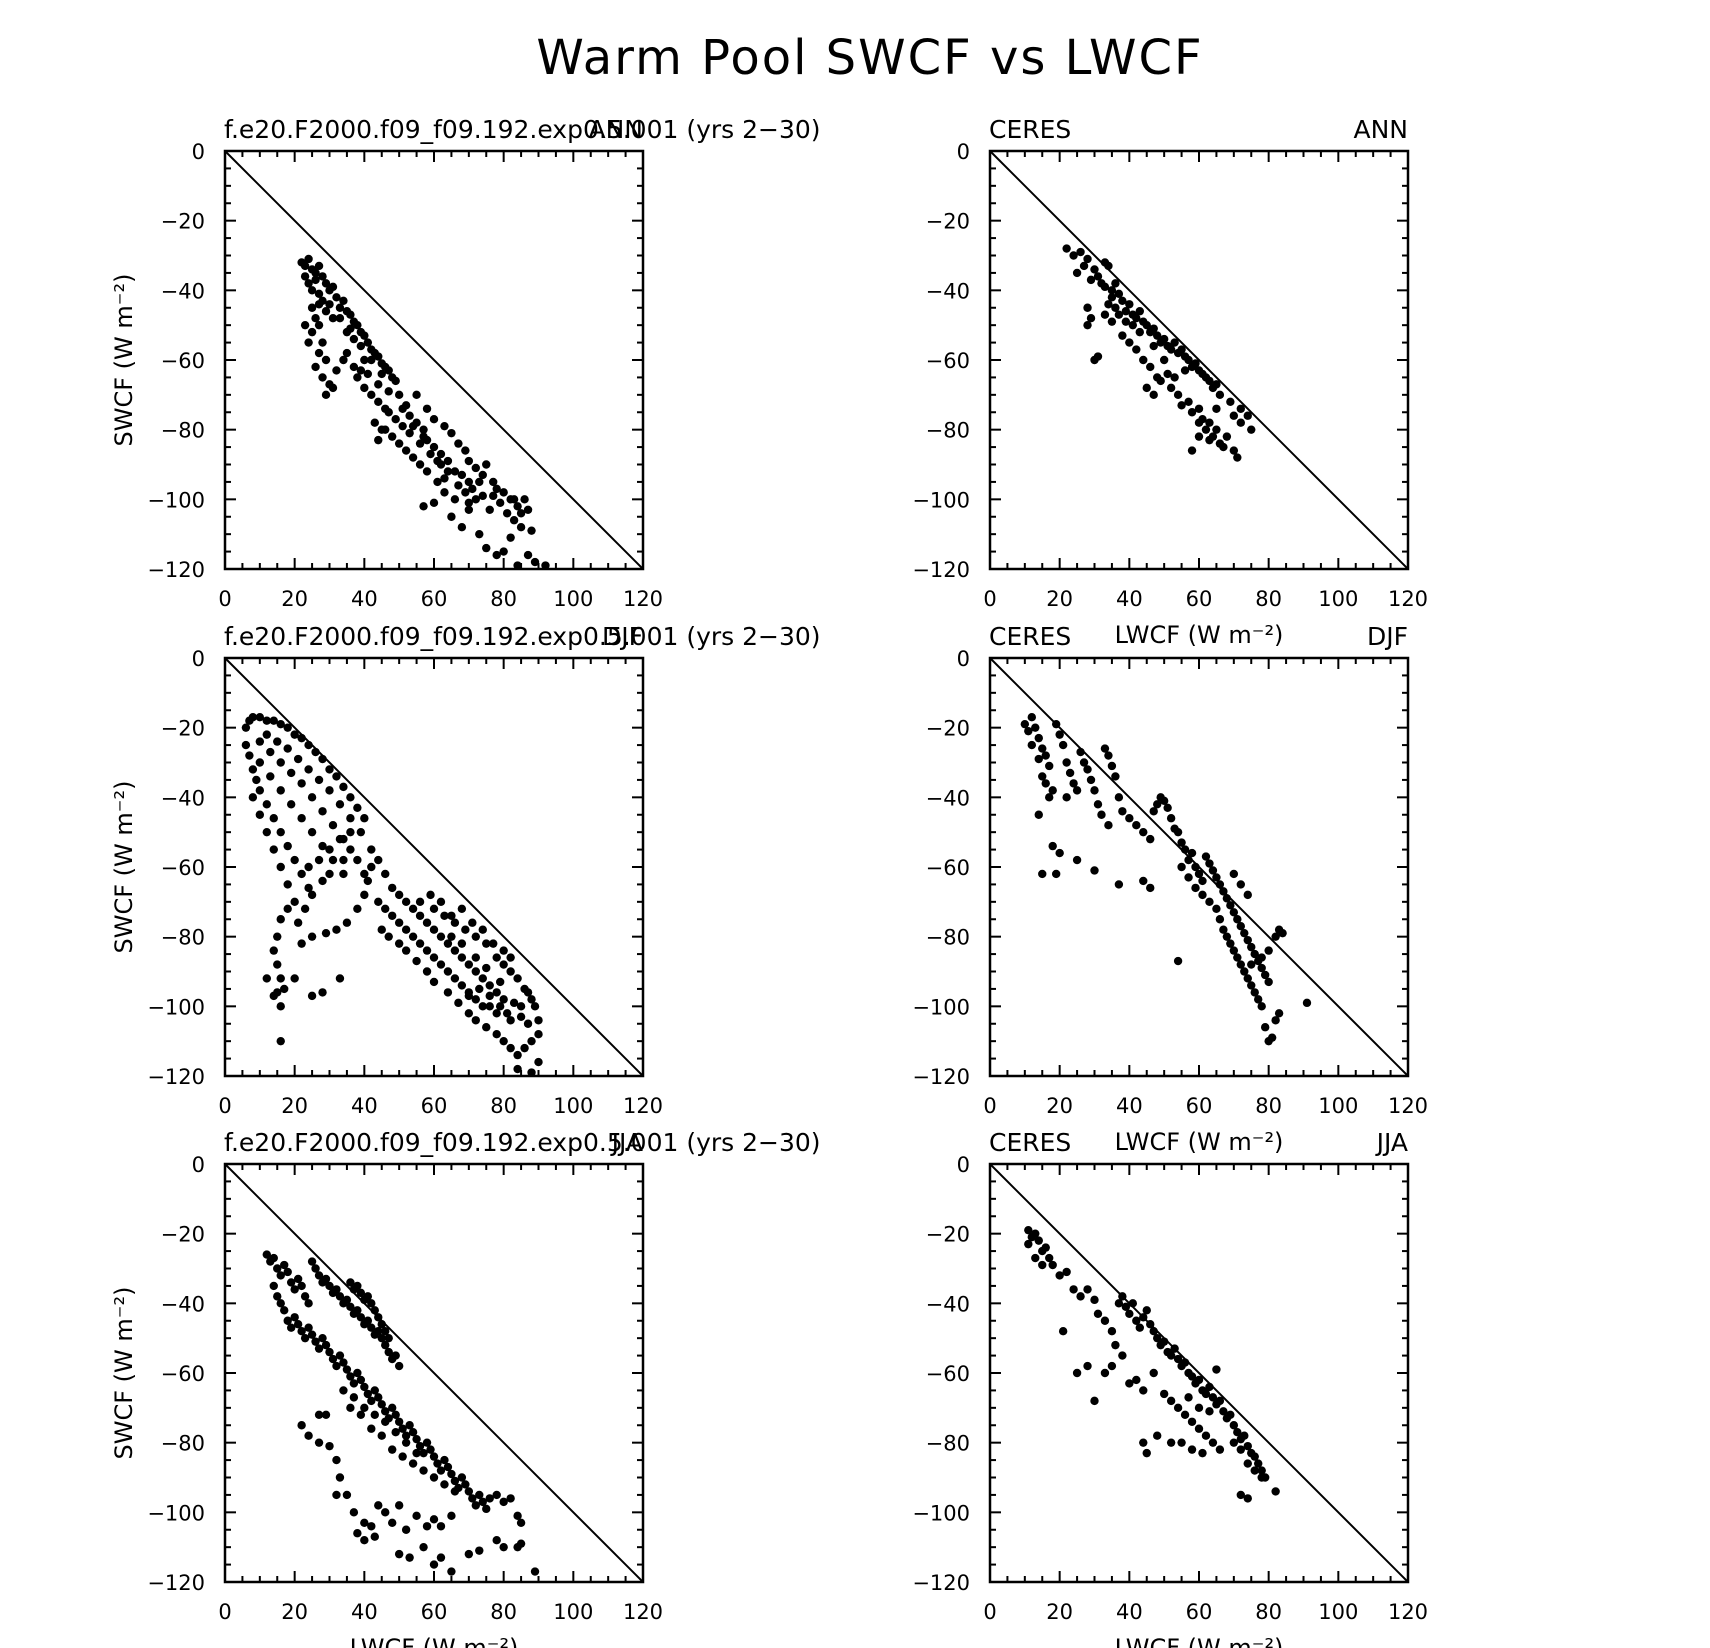  Describe the element at coordinates (183, 291) in the screenshot. I see `y-tick-label: −40` at that location.